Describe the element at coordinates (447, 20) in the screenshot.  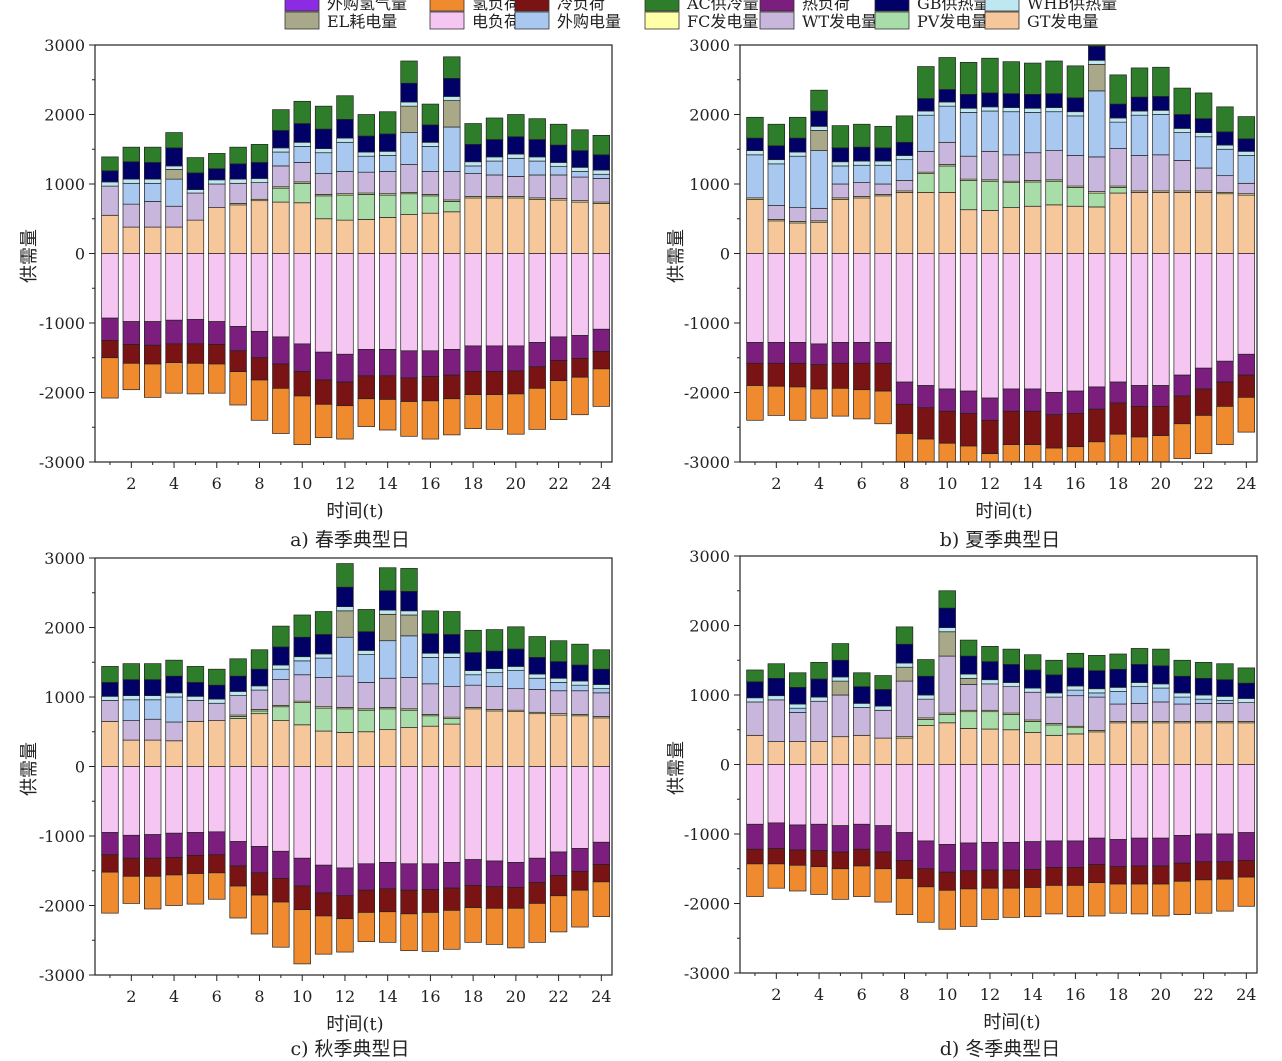
I see `legend-swatch` at that location.